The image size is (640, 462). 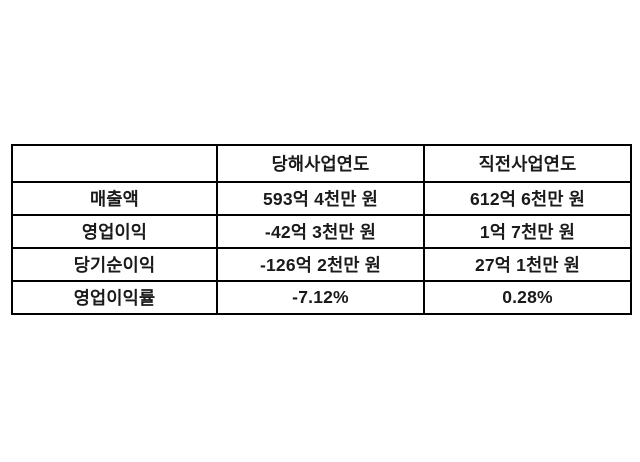 I want to click on table-header-row: 당해사업연도 직전사업연도, so click(x=321, y=163).